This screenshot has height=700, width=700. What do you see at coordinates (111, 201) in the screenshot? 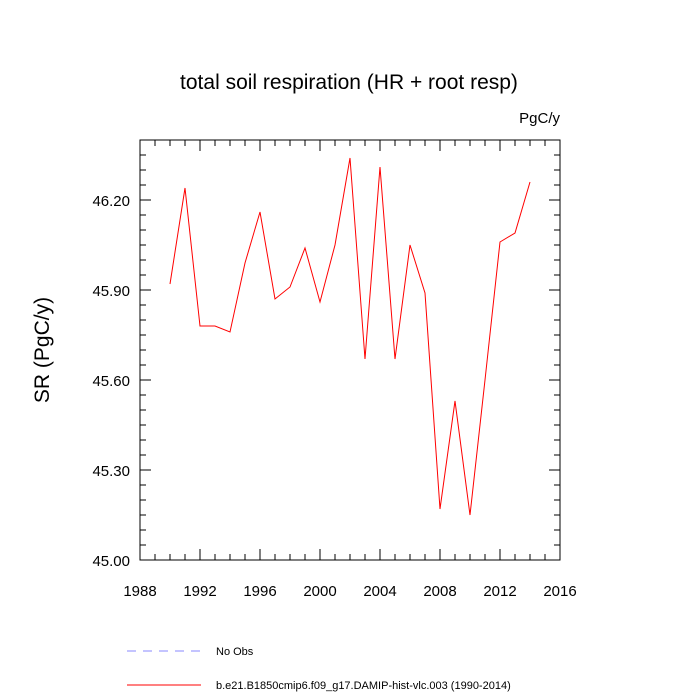
I see `y-tick-label: 46.20` at bounding box center [111, 201].